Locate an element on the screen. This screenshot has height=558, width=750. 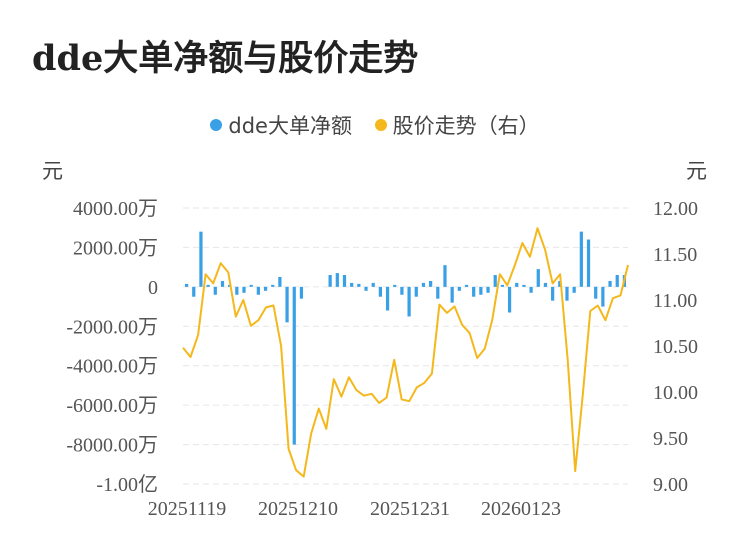
legend: dde大单净额 股价走势（右） is located at coordinates (375, 125).